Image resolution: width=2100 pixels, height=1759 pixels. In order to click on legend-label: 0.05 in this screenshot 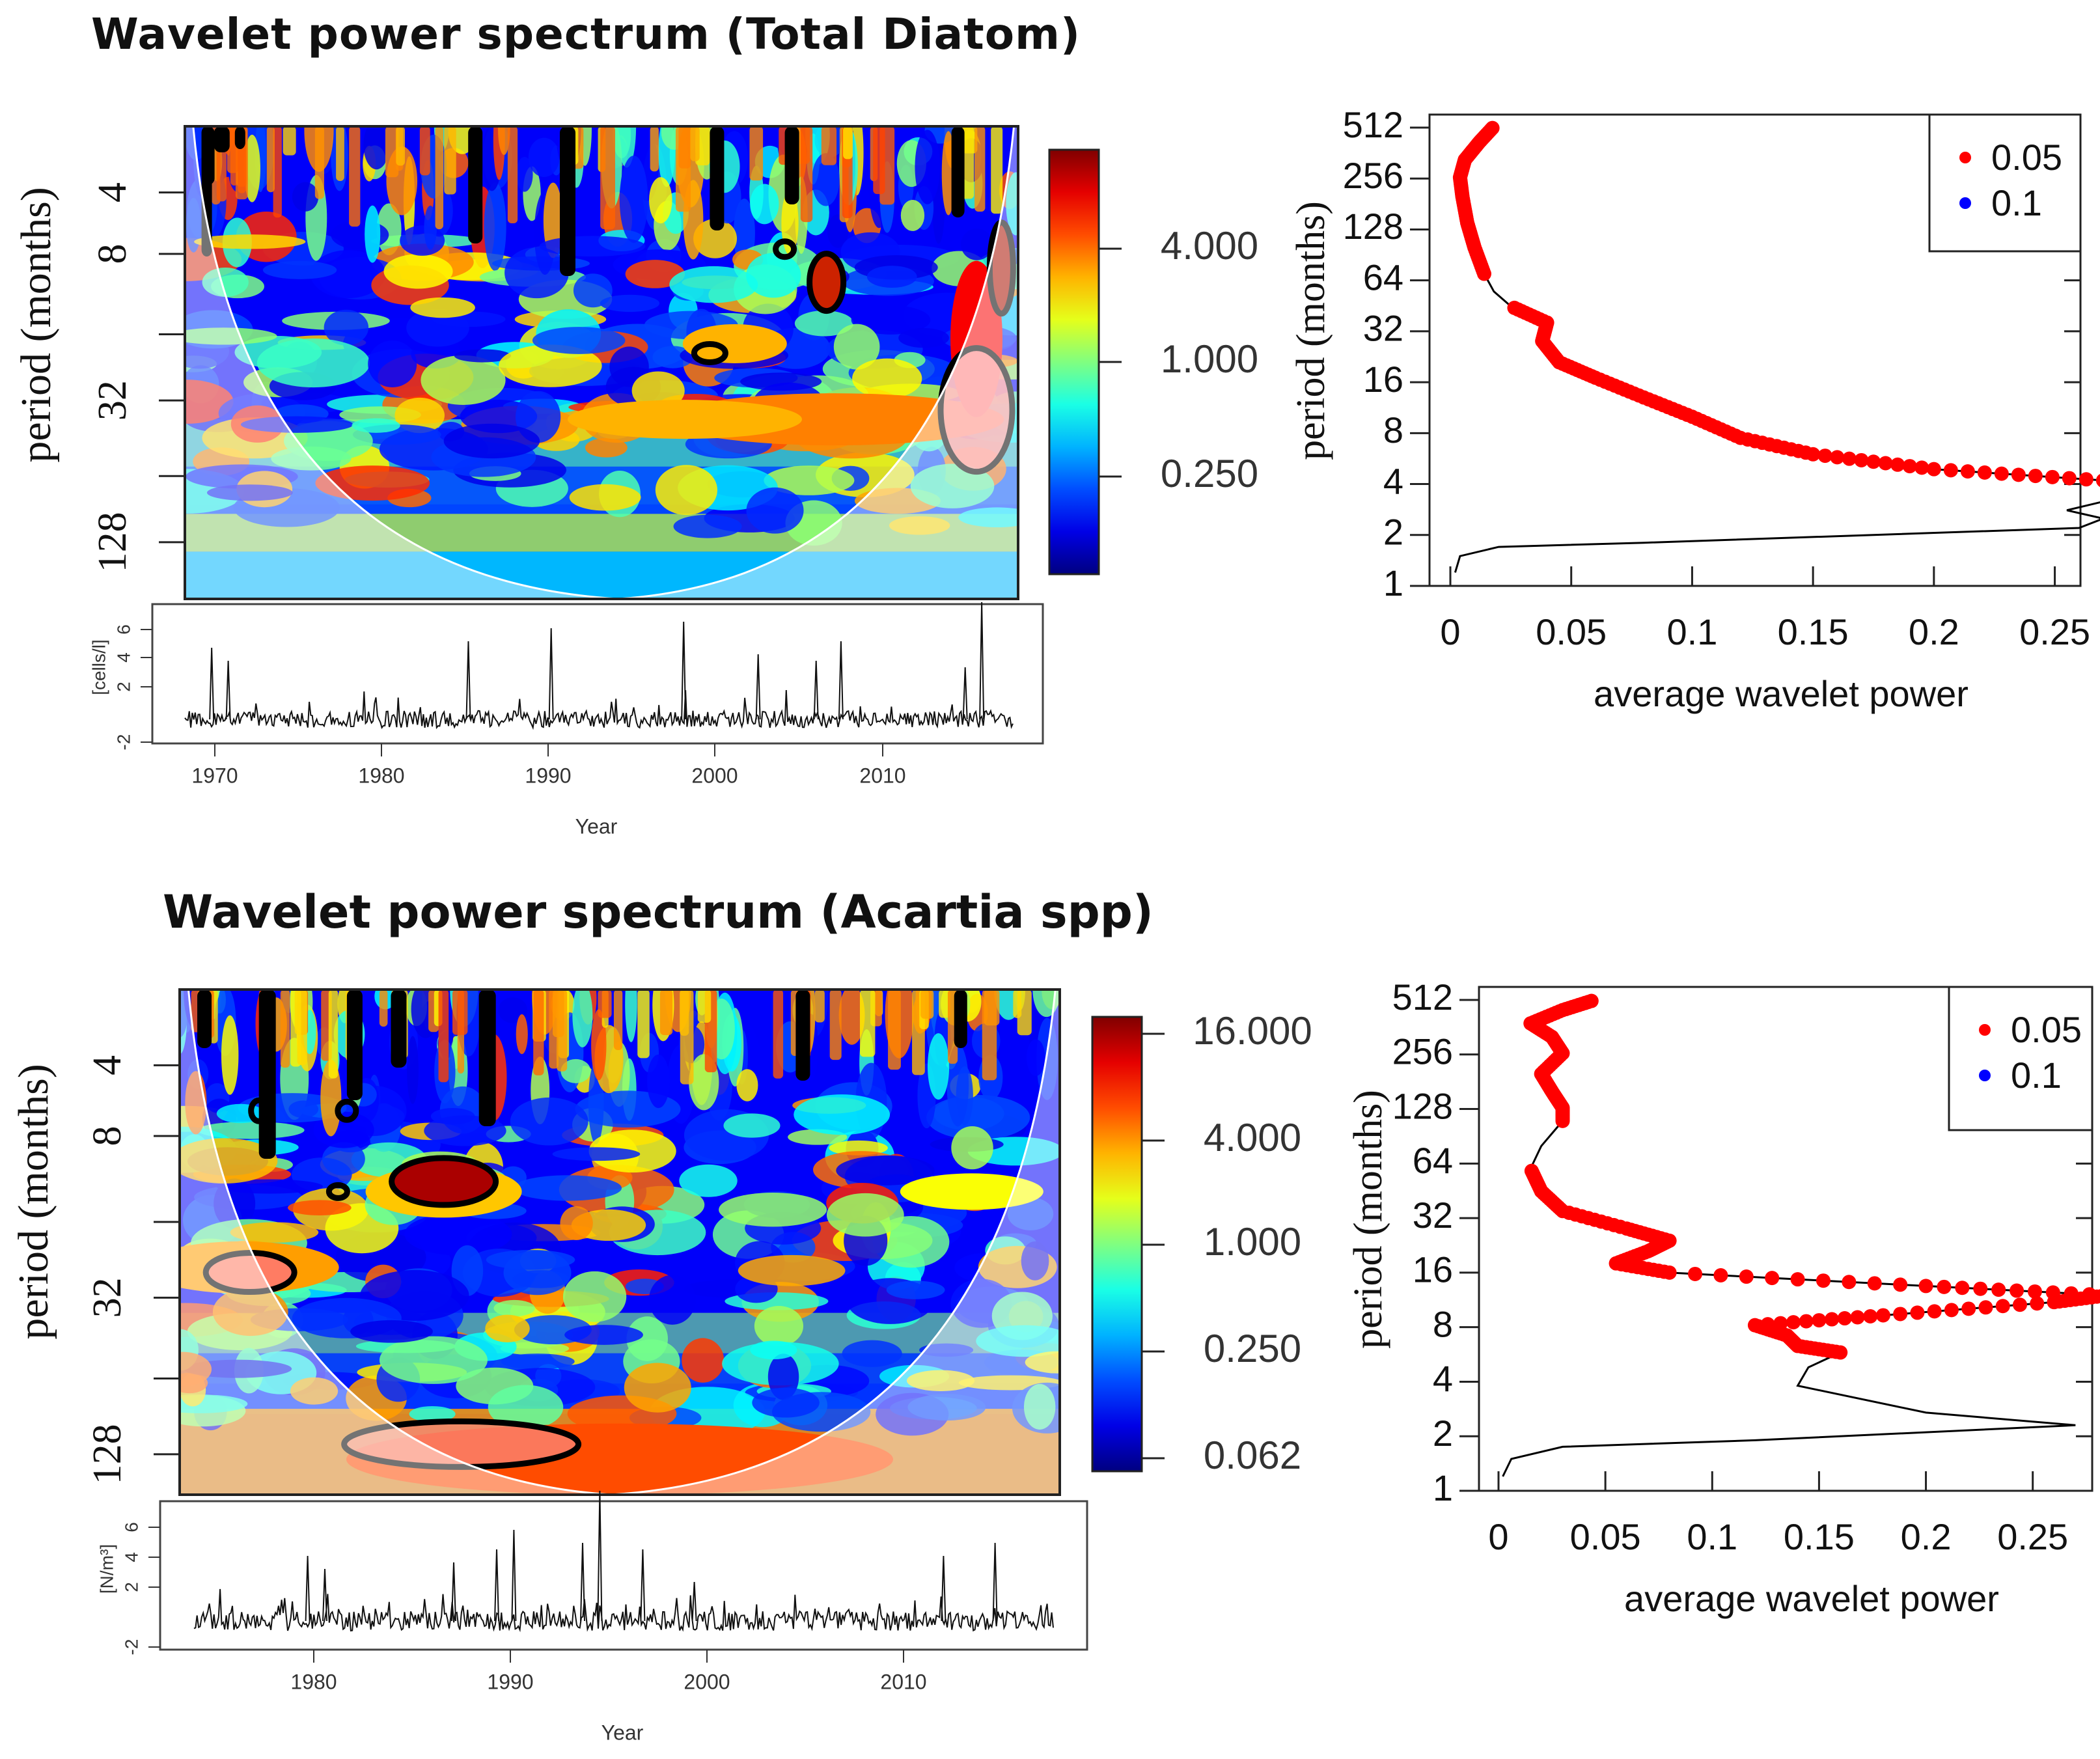, I will do `click(2026, 157)`.